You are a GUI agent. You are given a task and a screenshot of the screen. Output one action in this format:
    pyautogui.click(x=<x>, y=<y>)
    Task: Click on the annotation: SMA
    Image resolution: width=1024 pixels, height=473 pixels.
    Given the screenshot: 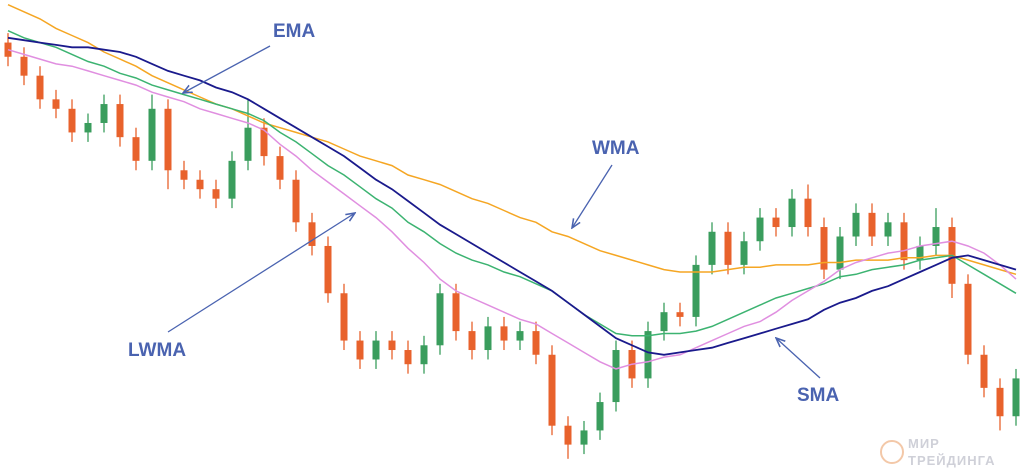 What is the action you would take?
    pyautogui.click(x=818, y=395)
    